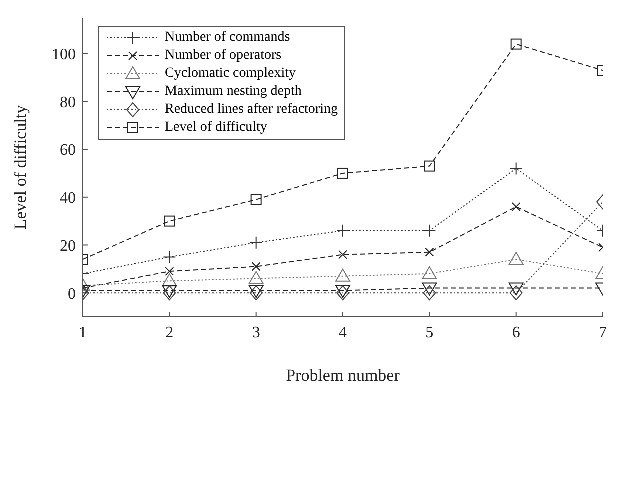  I want to click on x-tick-label: 4, so click(343, 333).